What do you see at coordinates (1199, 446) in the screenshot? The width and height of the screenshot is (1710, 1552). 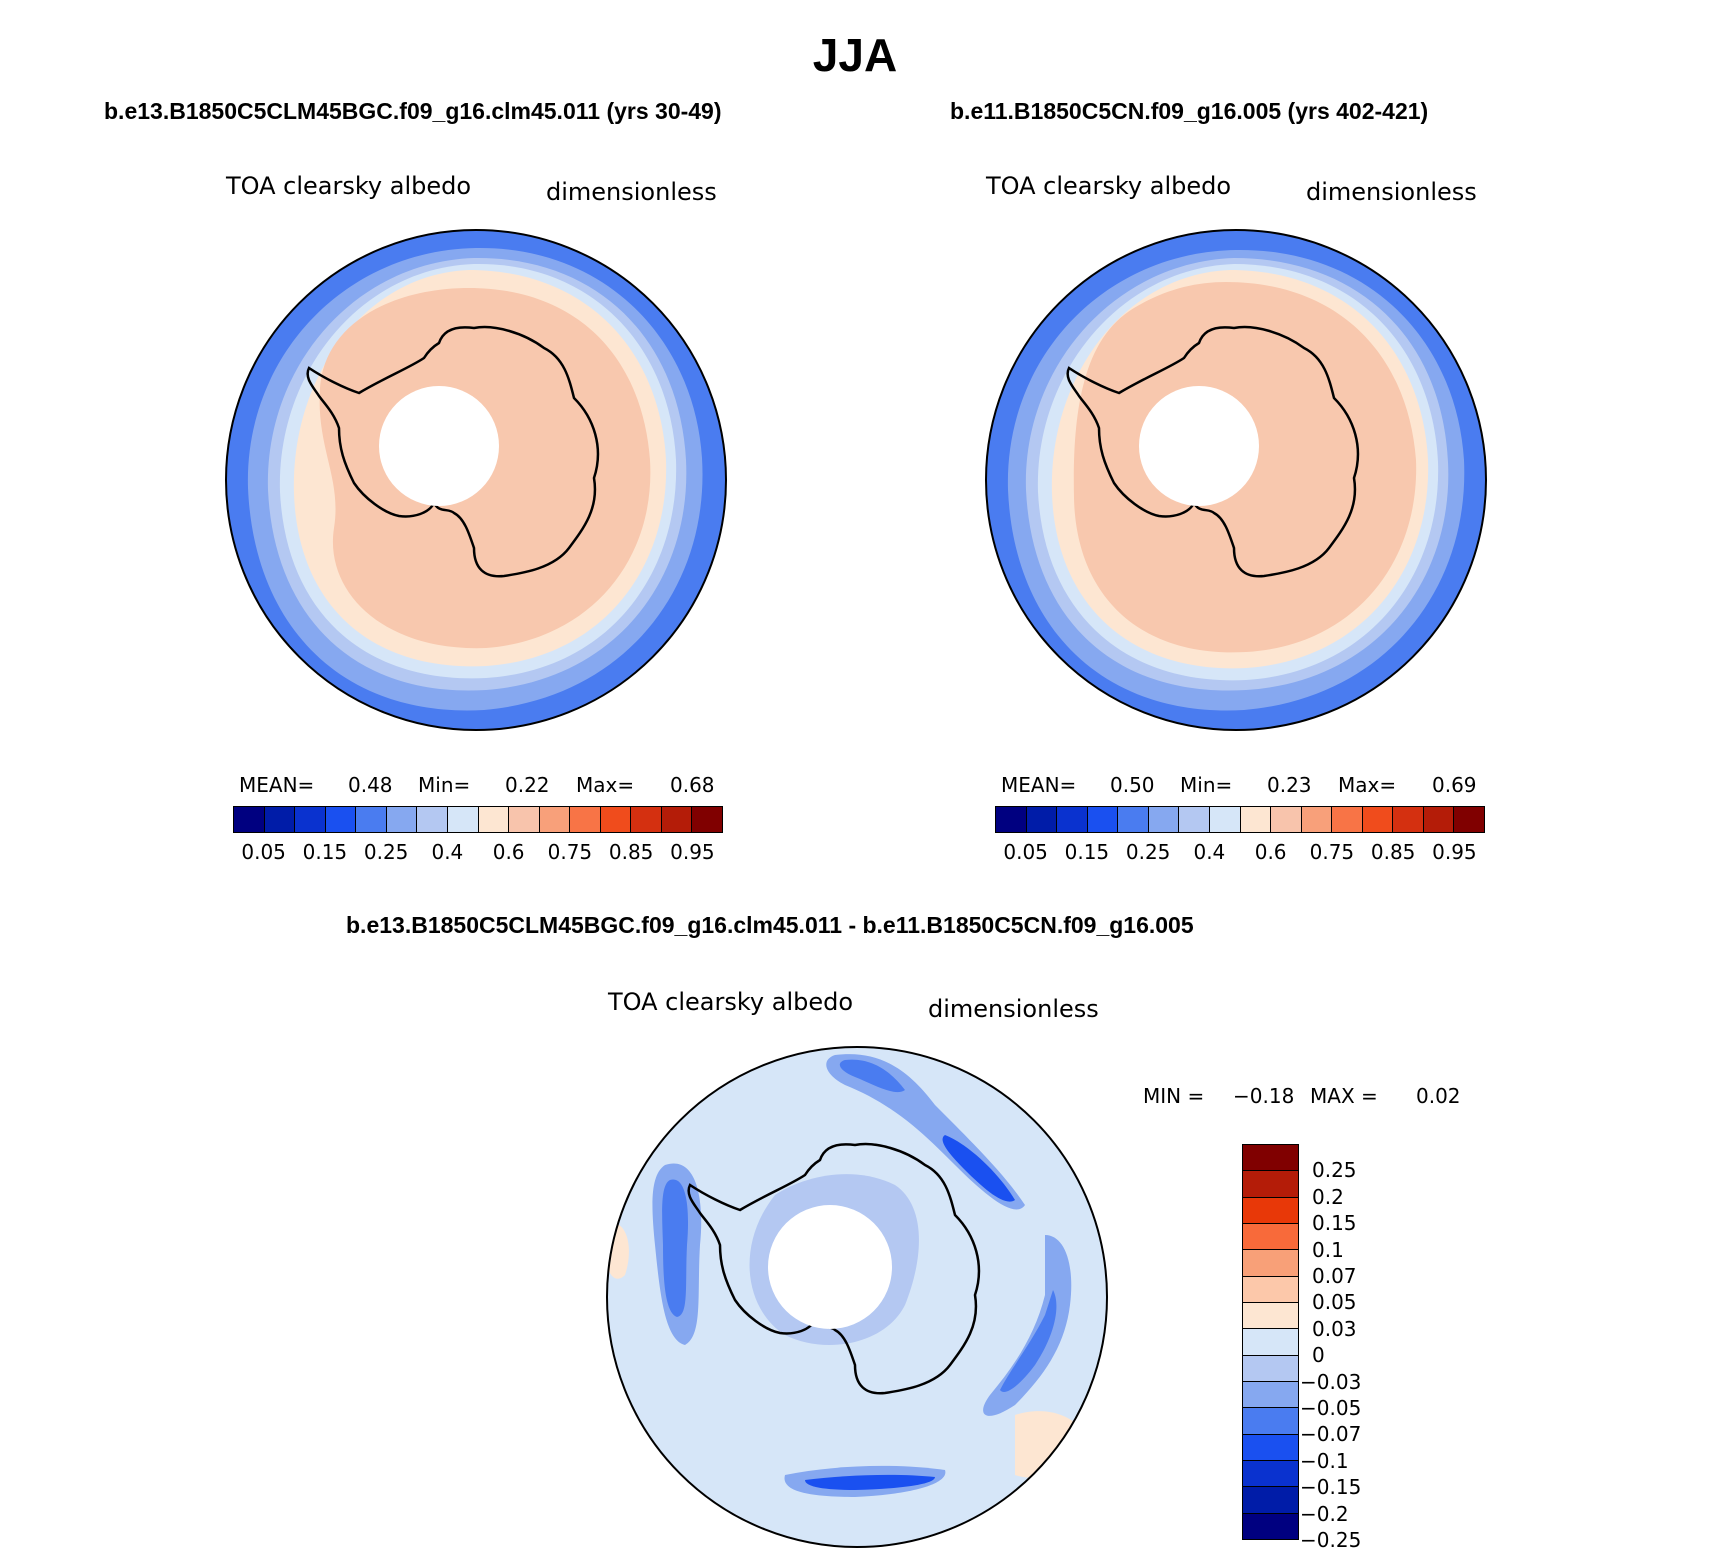 I see `panel2-polar-hole` at bounding box center [1199, 446].